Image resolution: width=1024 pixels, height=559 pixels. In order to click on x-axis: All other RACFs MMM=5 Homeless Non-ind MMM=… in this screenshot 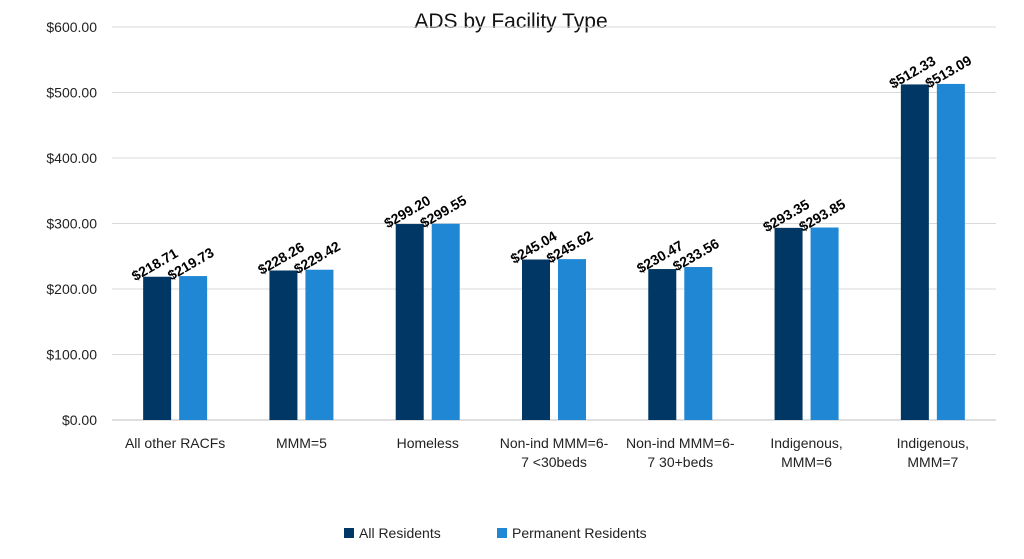, I will do `click(547, 452)`.